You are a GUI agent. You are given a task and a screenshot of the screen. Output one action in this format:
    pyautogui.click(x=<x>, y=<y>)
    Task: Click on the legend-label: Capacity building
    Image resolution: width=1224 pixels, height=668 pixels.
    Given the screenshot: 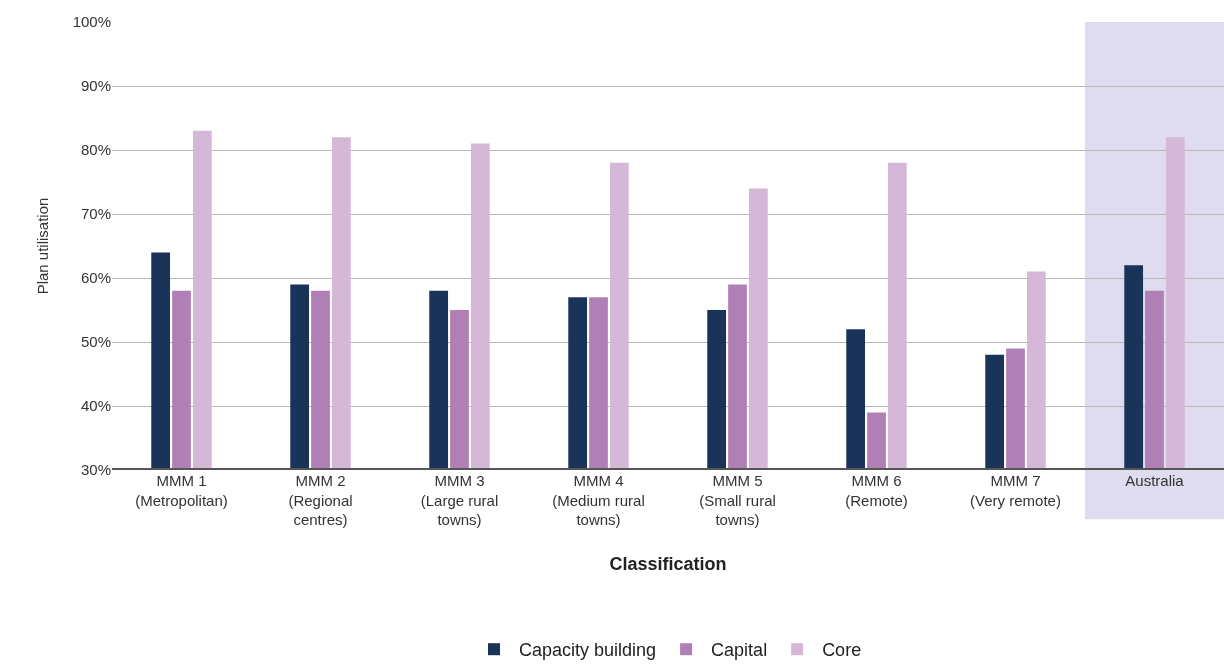 What is the action you would take?
    pyautogui.click(x=588, y=650)
    